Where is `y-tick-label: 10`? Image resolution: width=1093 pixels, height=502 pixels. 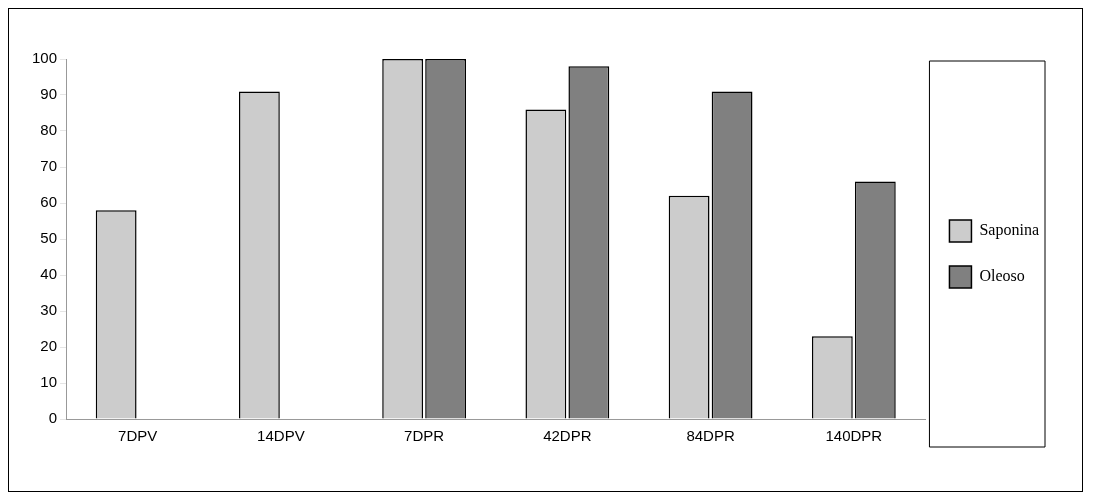 y-tick-label: 10 is located at coordinates (49, 382).